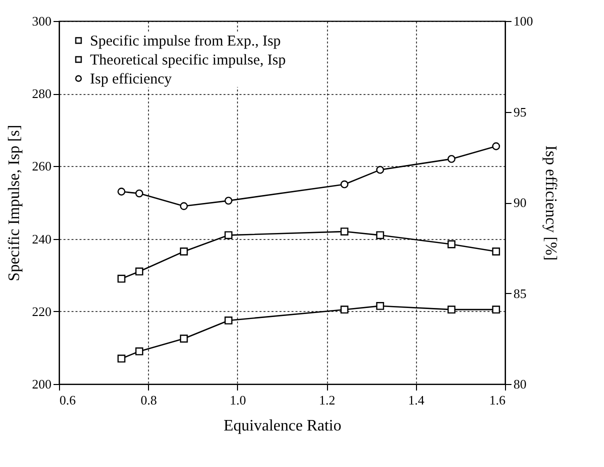 This screenshot has height=467, width=604. I want to click on x-tick-label: 1.6, so click(497, 400).